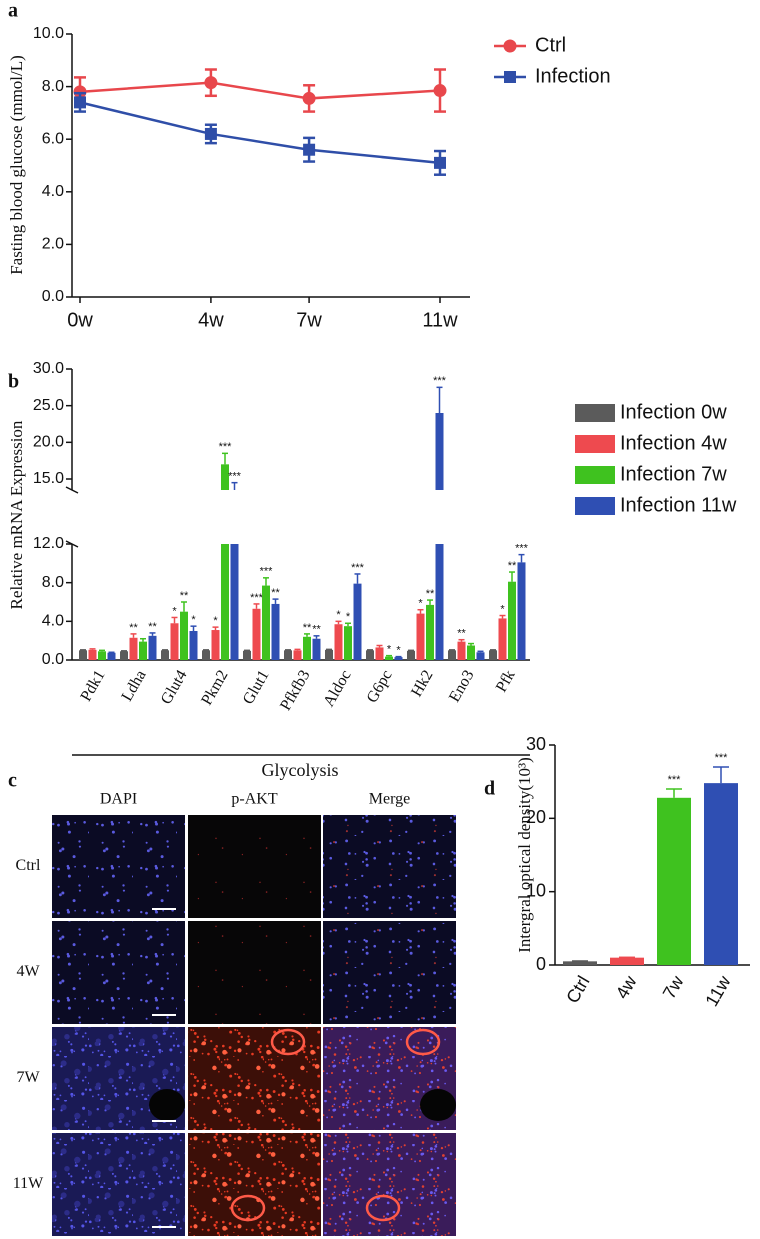 This screenshot has width=760, height=1239. What do you see at coordinates (53, 296) in the screenshot?
I see `y-tick-label: 0.0` at bounding box center [53, 296].